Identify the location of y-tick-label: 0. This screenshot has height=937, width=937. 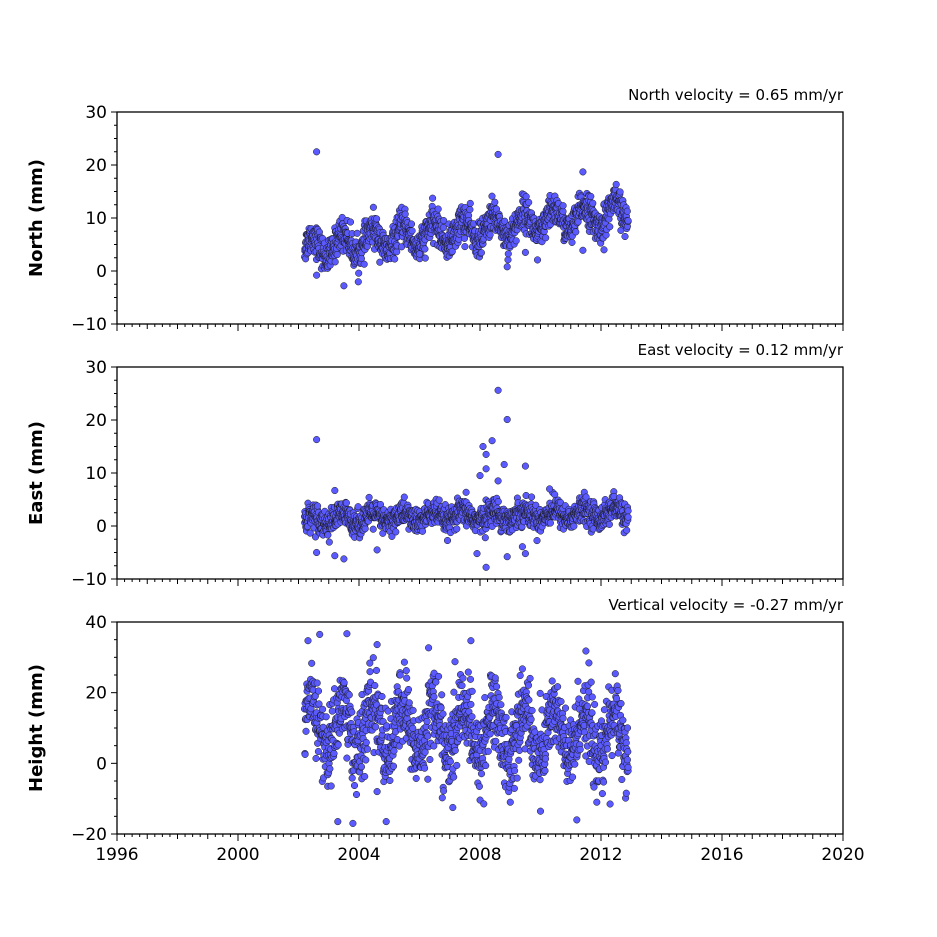
(101, 272).